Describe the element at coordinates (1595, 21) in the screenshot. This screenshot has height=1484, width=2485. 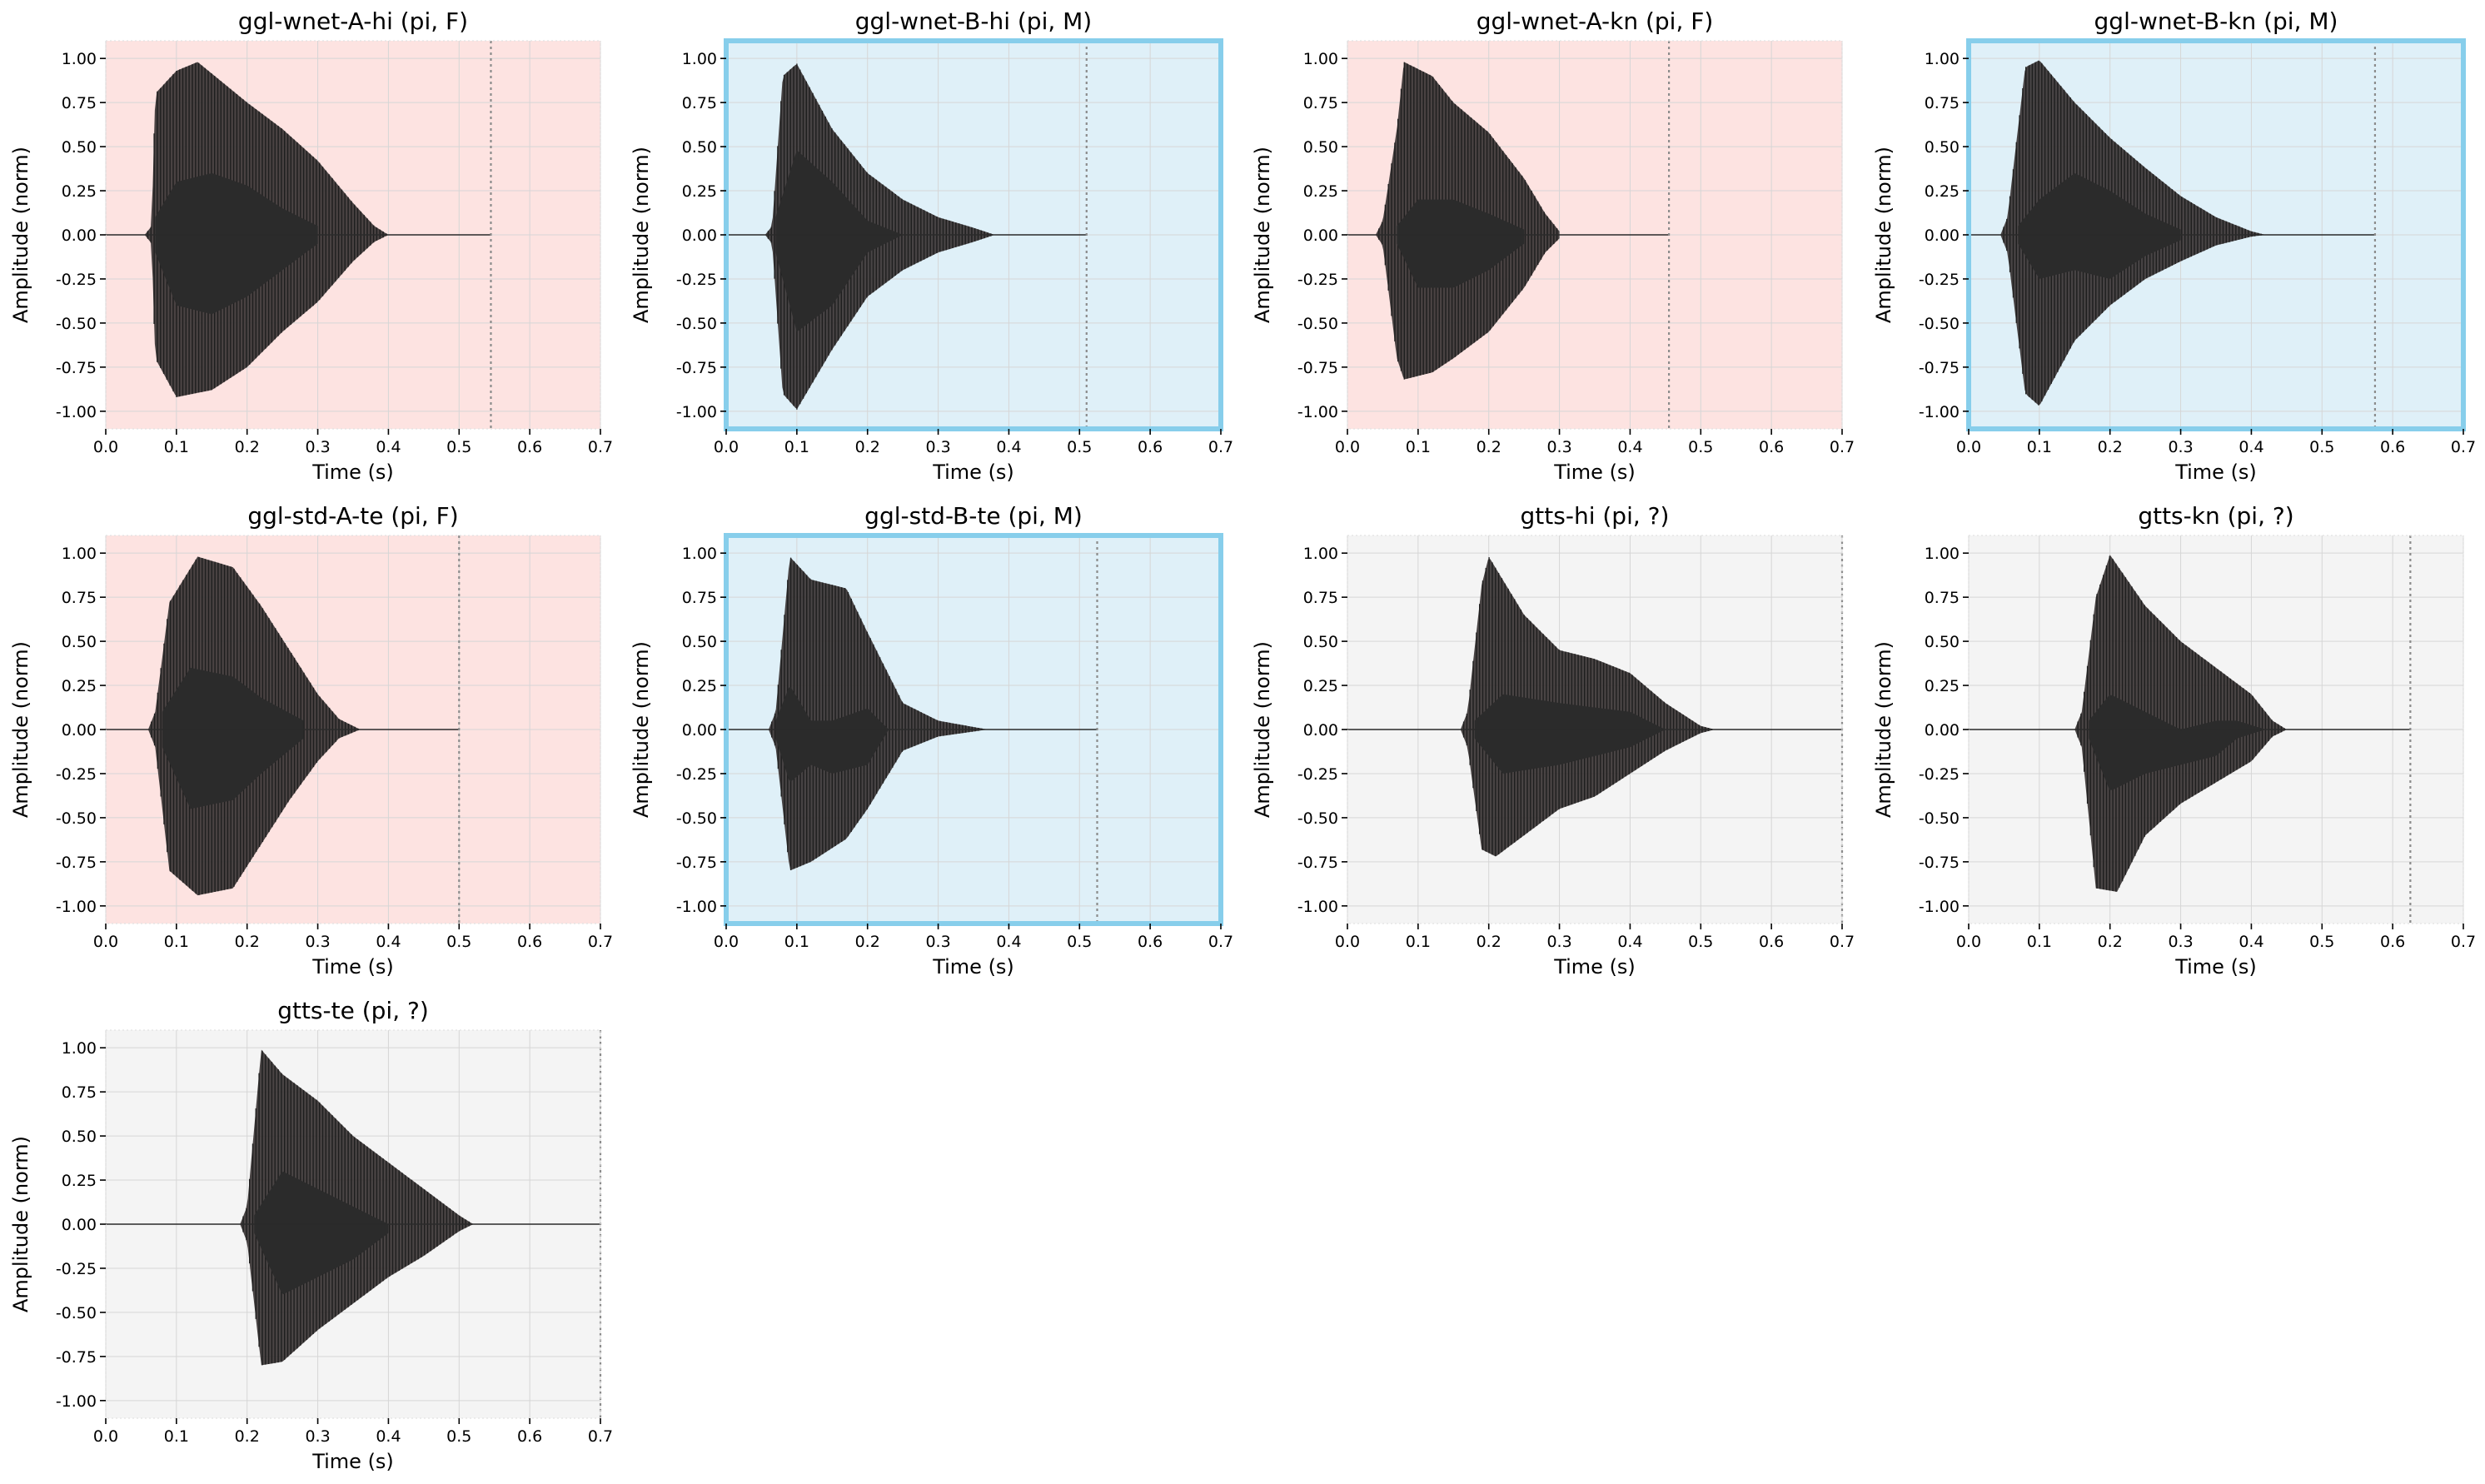
I see `panel-title: ggl-wnet-A-kn (pi, F)` at that location.